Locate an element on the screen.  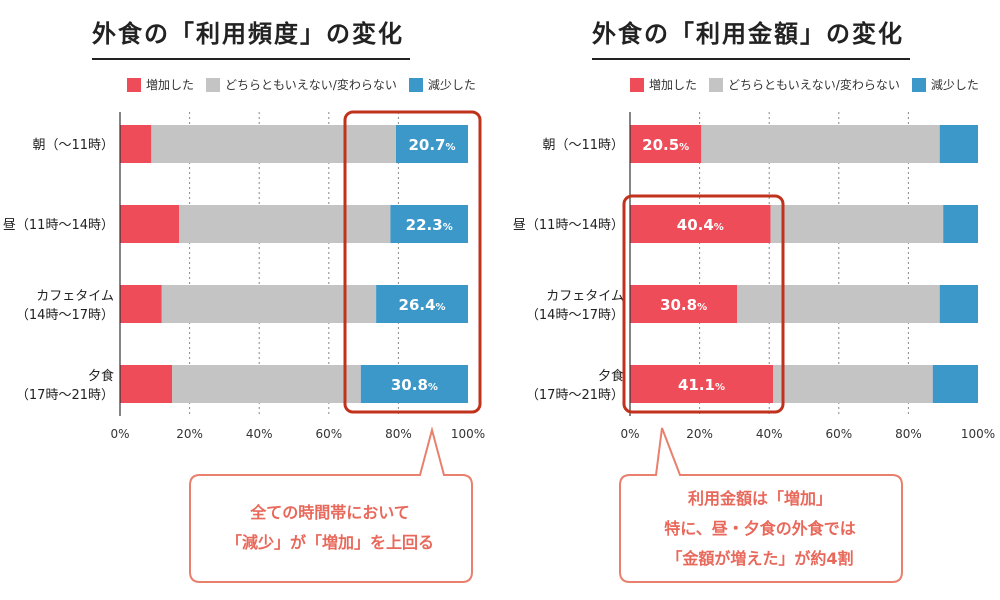
data-label: 22.3% is located at coordinates (429, 225).